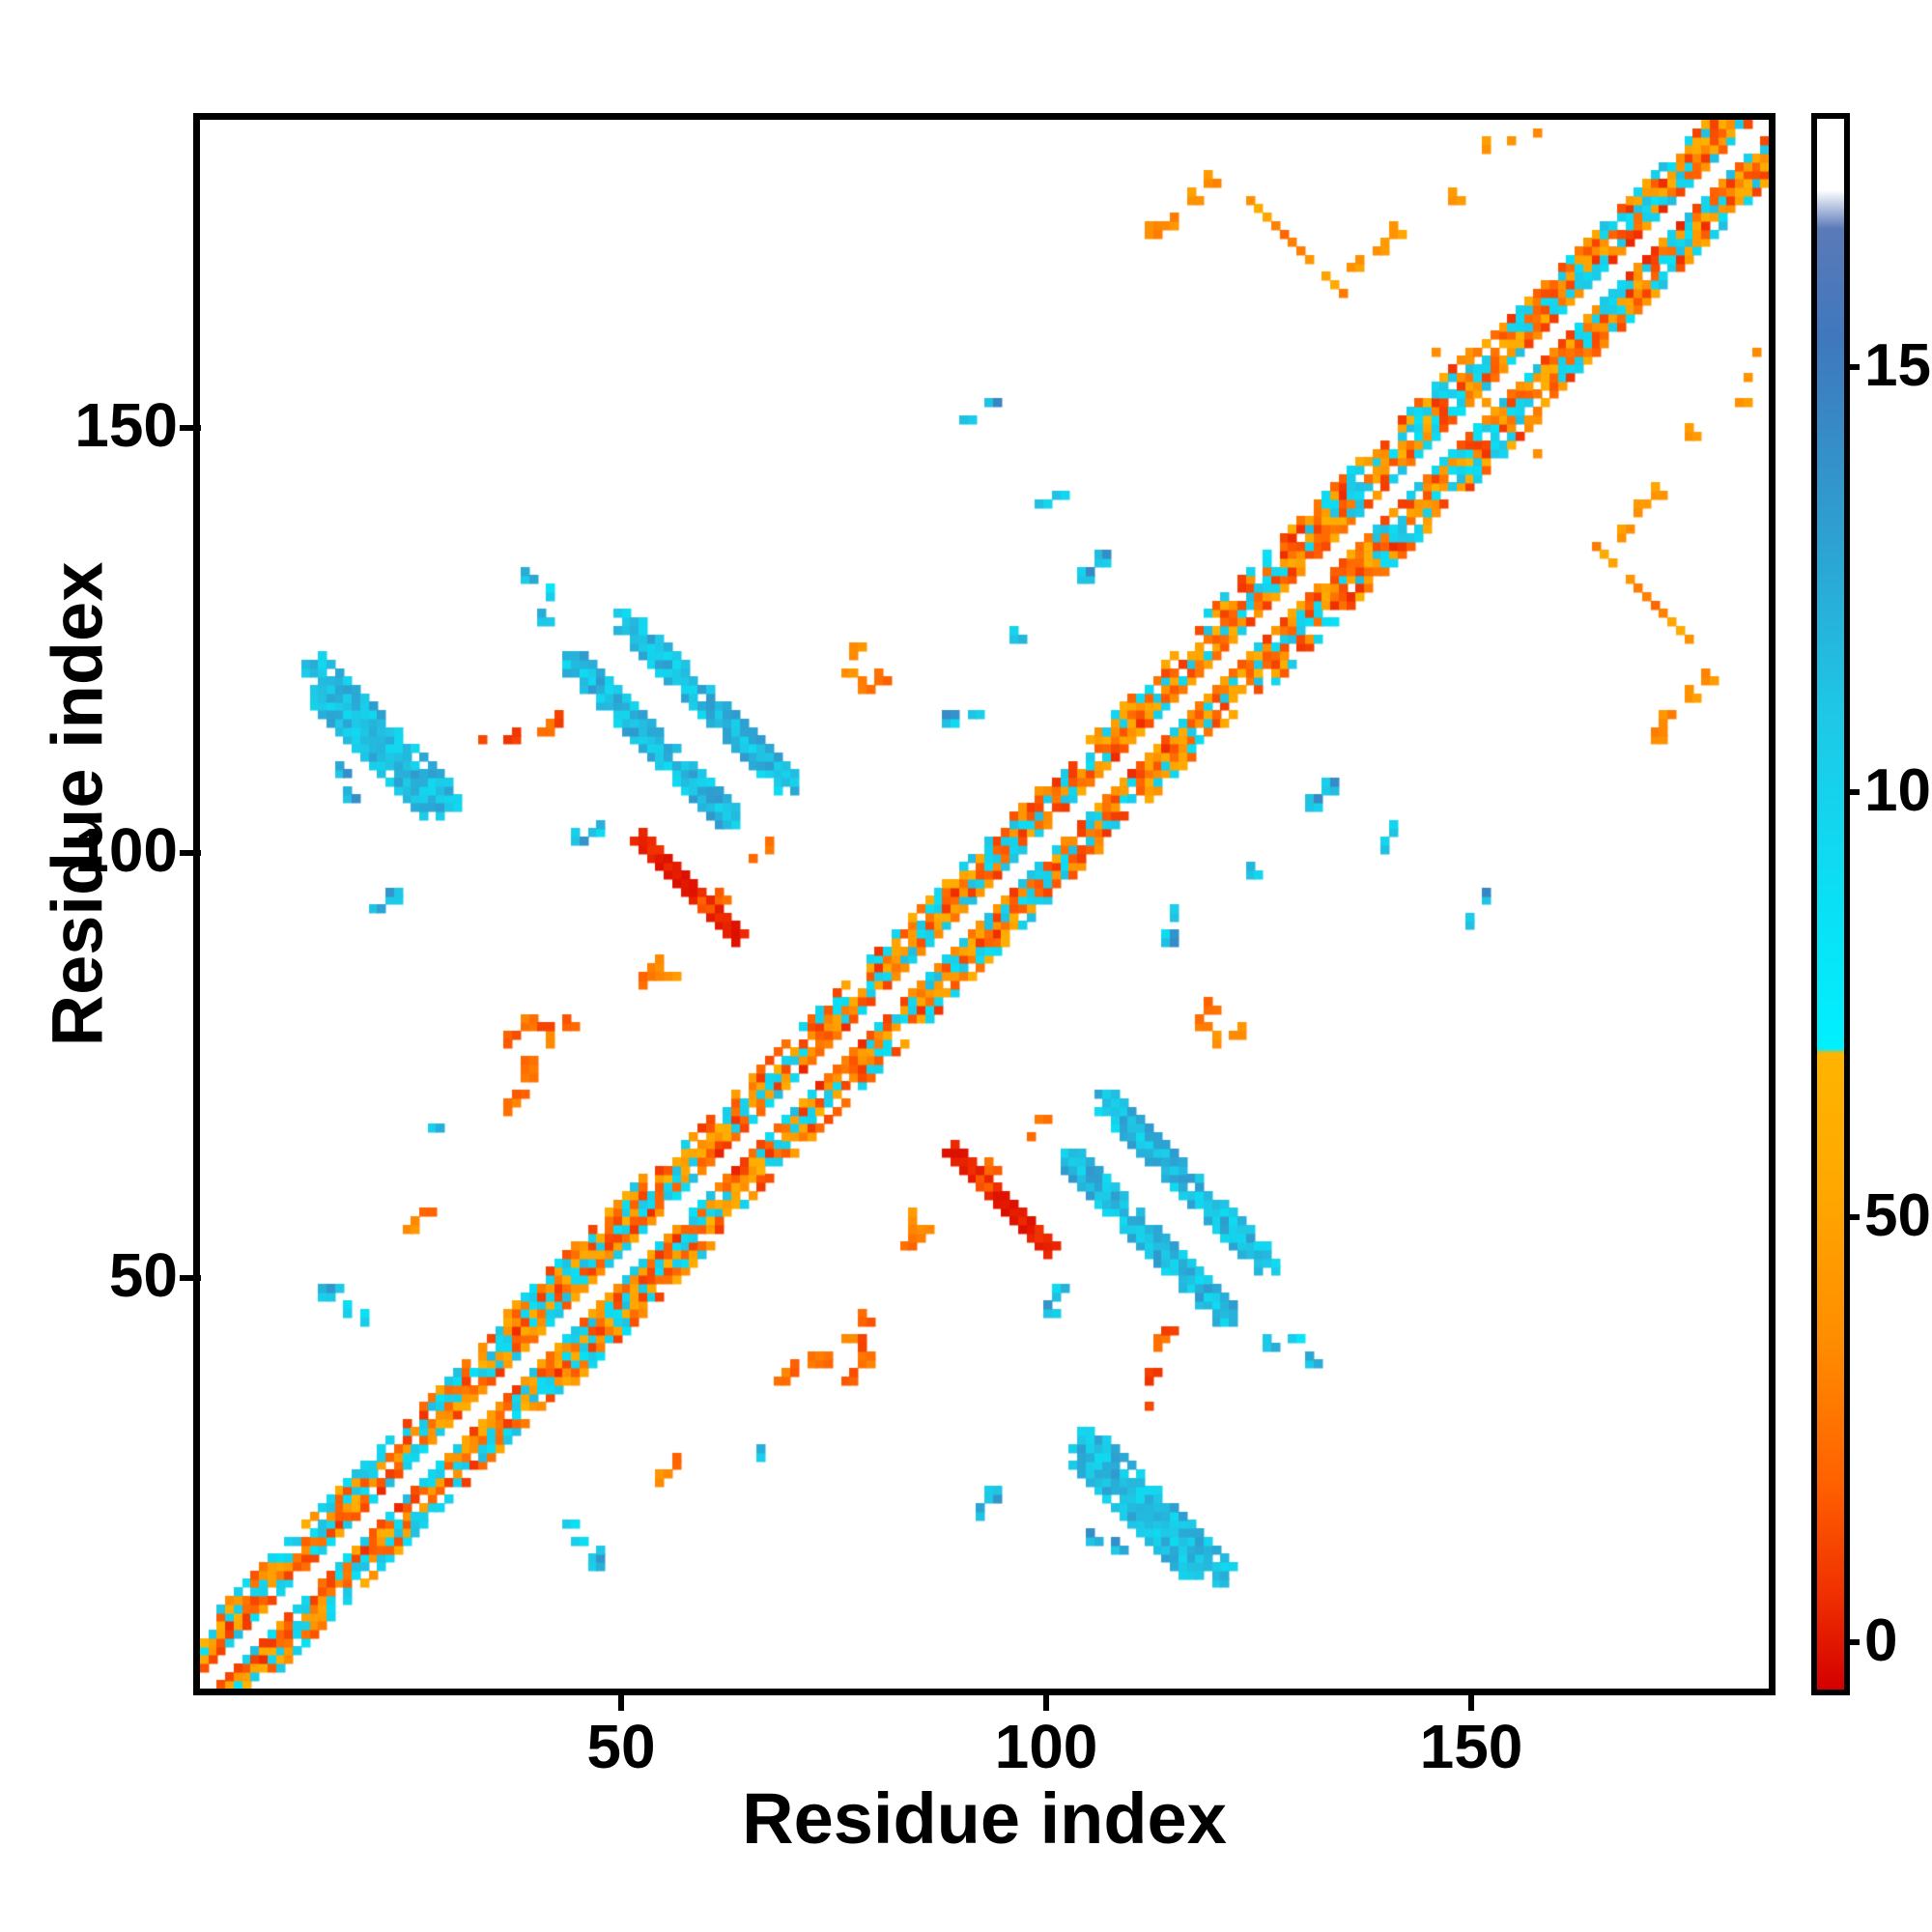 The height and width of the screenshot is (1932, 1932). I want to click on y-axis-title: Residue index, so click(77, 804).